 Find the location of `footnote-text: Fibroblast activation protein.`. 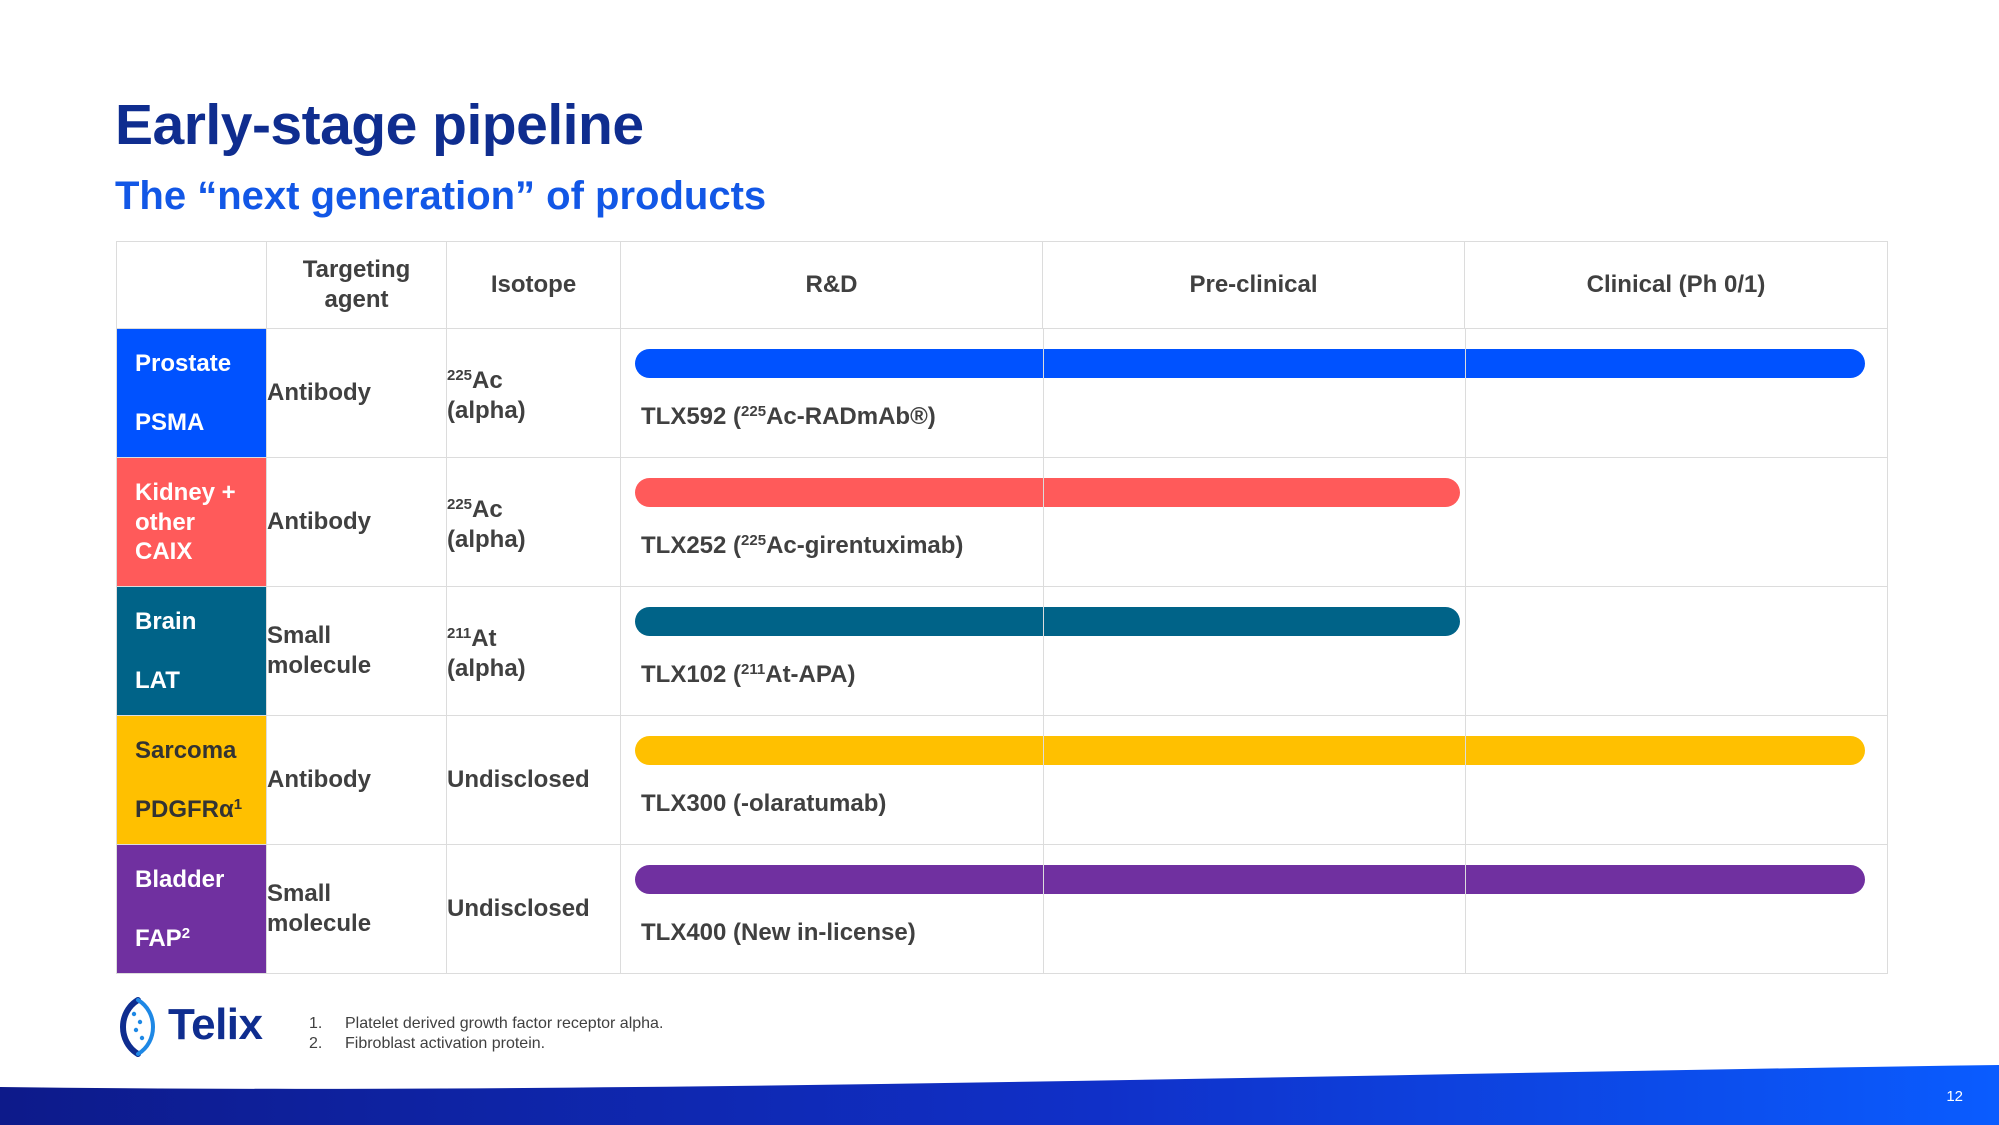

footnote-text: Fibroblast activation protein. is located at coordinates (445, 1043).